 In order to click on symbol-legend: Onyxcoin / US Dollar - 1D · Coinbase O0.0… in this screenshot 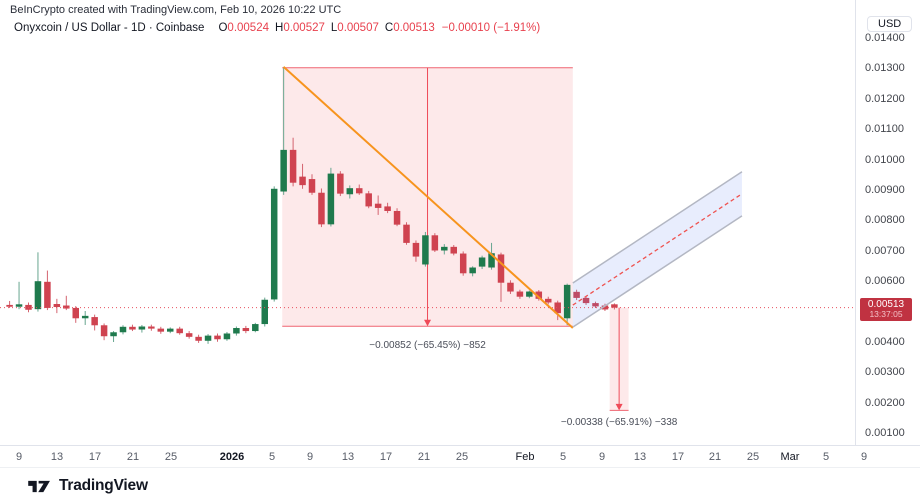, I will do `click(277, 28)`.